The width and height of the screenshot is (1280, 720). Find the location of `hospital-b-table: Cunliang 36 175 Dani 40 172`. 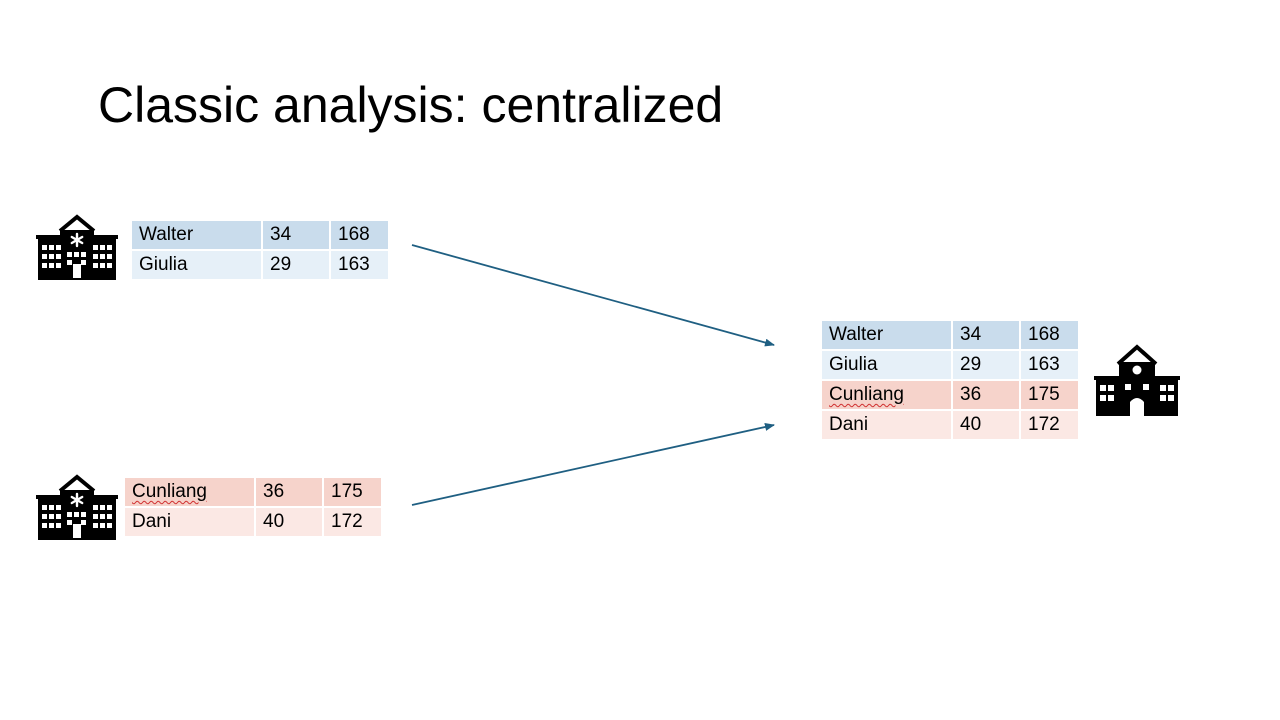

hospital-b-table: Cunliang 36 175 Dani 40 172 is located at coordinates (253, 507).